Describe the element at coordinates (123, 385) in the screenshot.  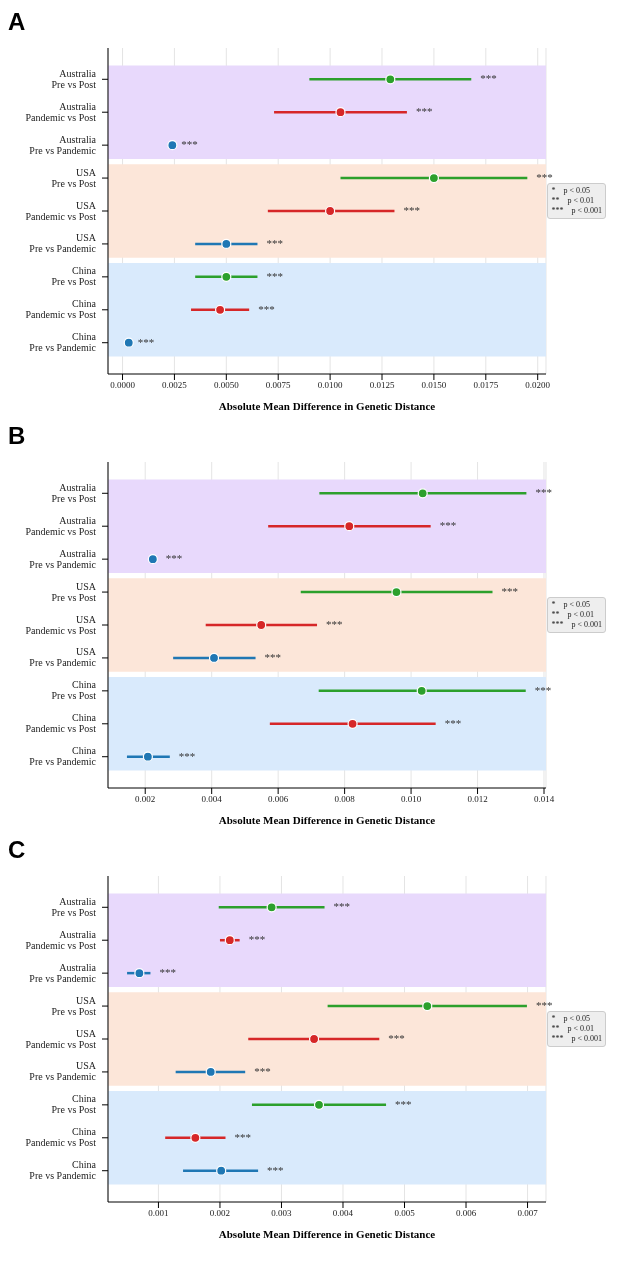
I see `x-tick-label: 0.0000` at that location.